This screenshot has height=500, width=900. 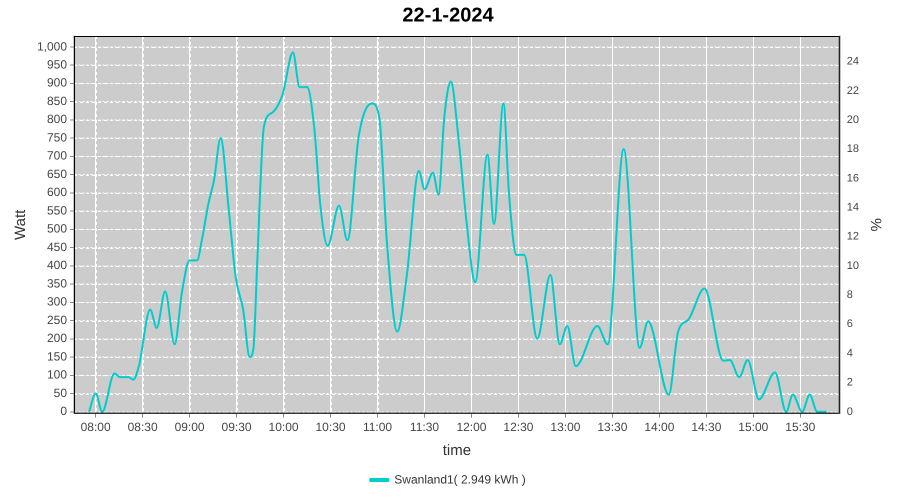 What do you see at coordinates (283, 427) in the screenshot?
I see `x-tick-label: 10:00` at bounding box center [283, 427].